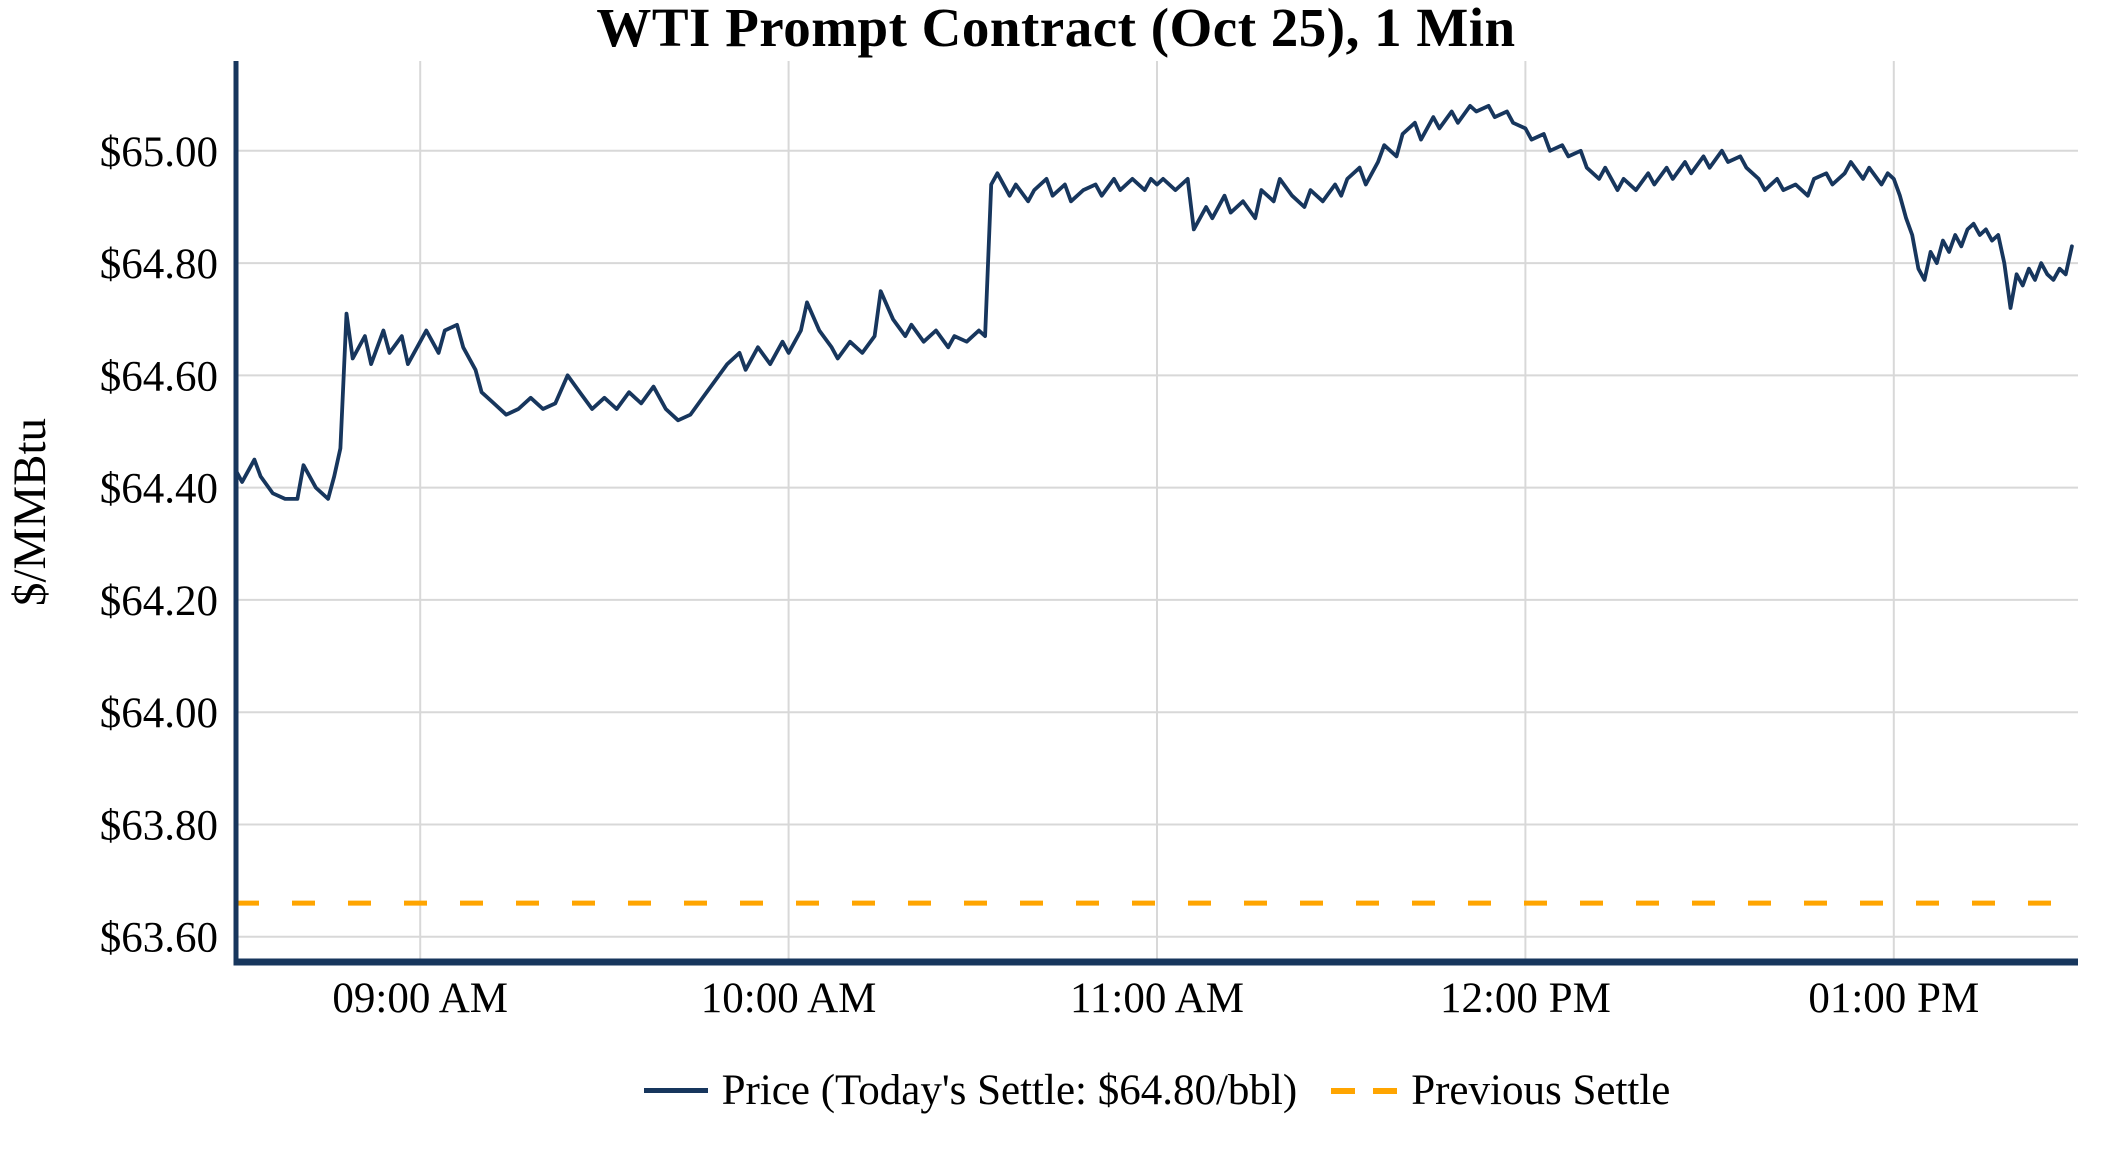 The width and height of the screenshot is (2112, 1152). What do you see at coordinates (159, 826) in the screenshot?
I see `y-tick-label: $63.80` at bounding box center [159, 826].